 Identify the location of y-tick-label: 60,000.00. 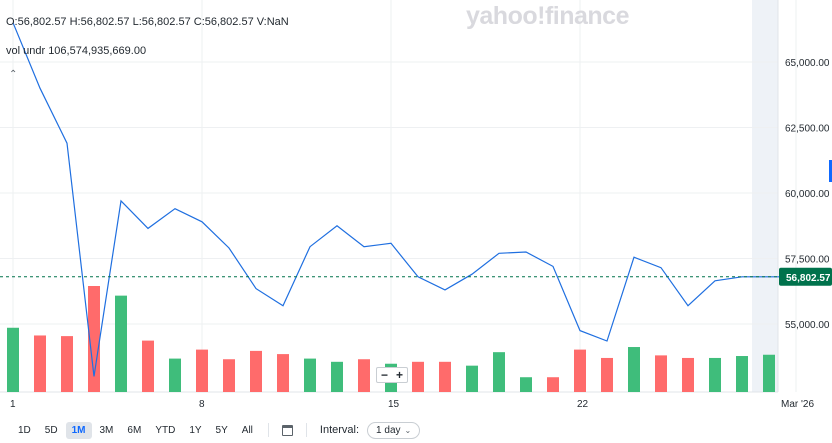
(807, 194).